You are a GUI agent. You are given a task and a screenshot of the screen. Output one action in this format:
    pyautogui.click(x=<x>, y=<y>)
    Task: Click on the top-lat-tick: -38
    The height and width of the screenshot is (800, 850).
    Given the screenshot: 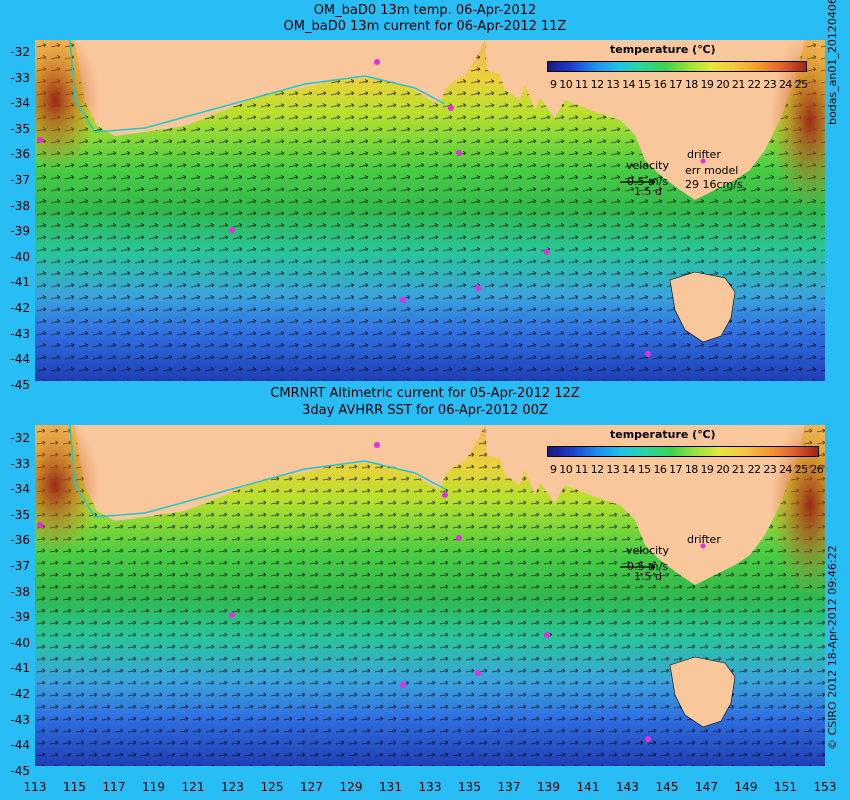 What is the action you would take?
    pyautogui.click(x=20, y=205)
    